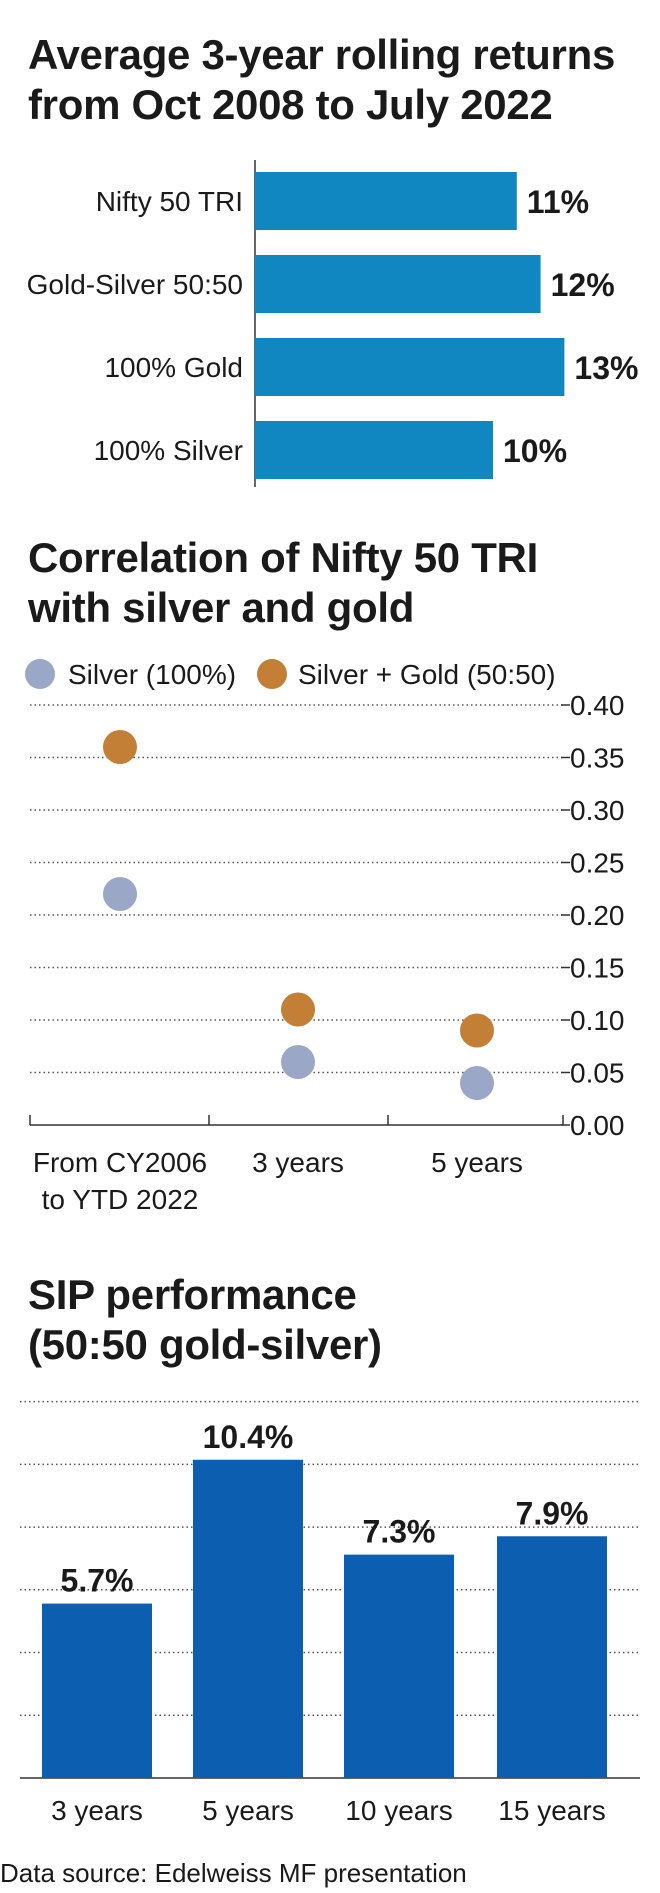  I want to click on chart2-title-line2: with silver and gold, so click(221, 607).